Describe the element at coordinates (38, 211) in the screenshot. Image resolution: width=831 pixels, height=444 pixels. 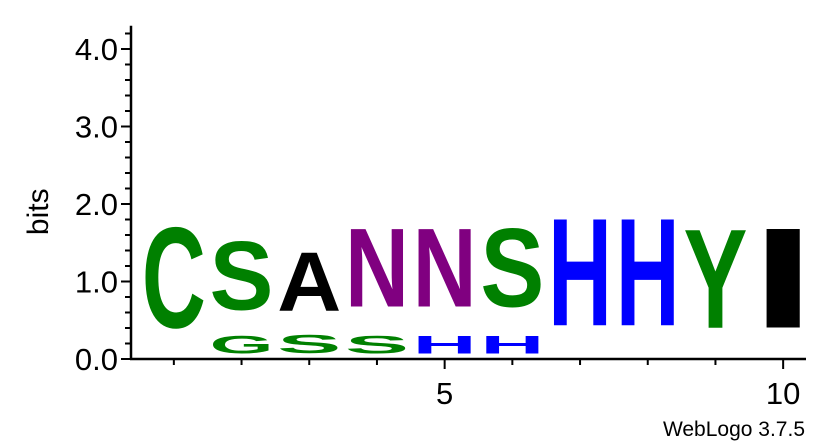
I see `y-axis-label: bits` at that location.